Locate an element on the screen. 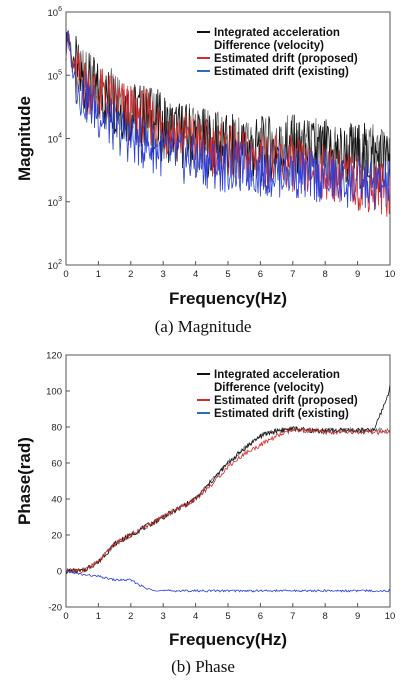 The width and height of the screenshot is (406, 686). y-tick-exponent: 5 is located at coordinates (60, 72).